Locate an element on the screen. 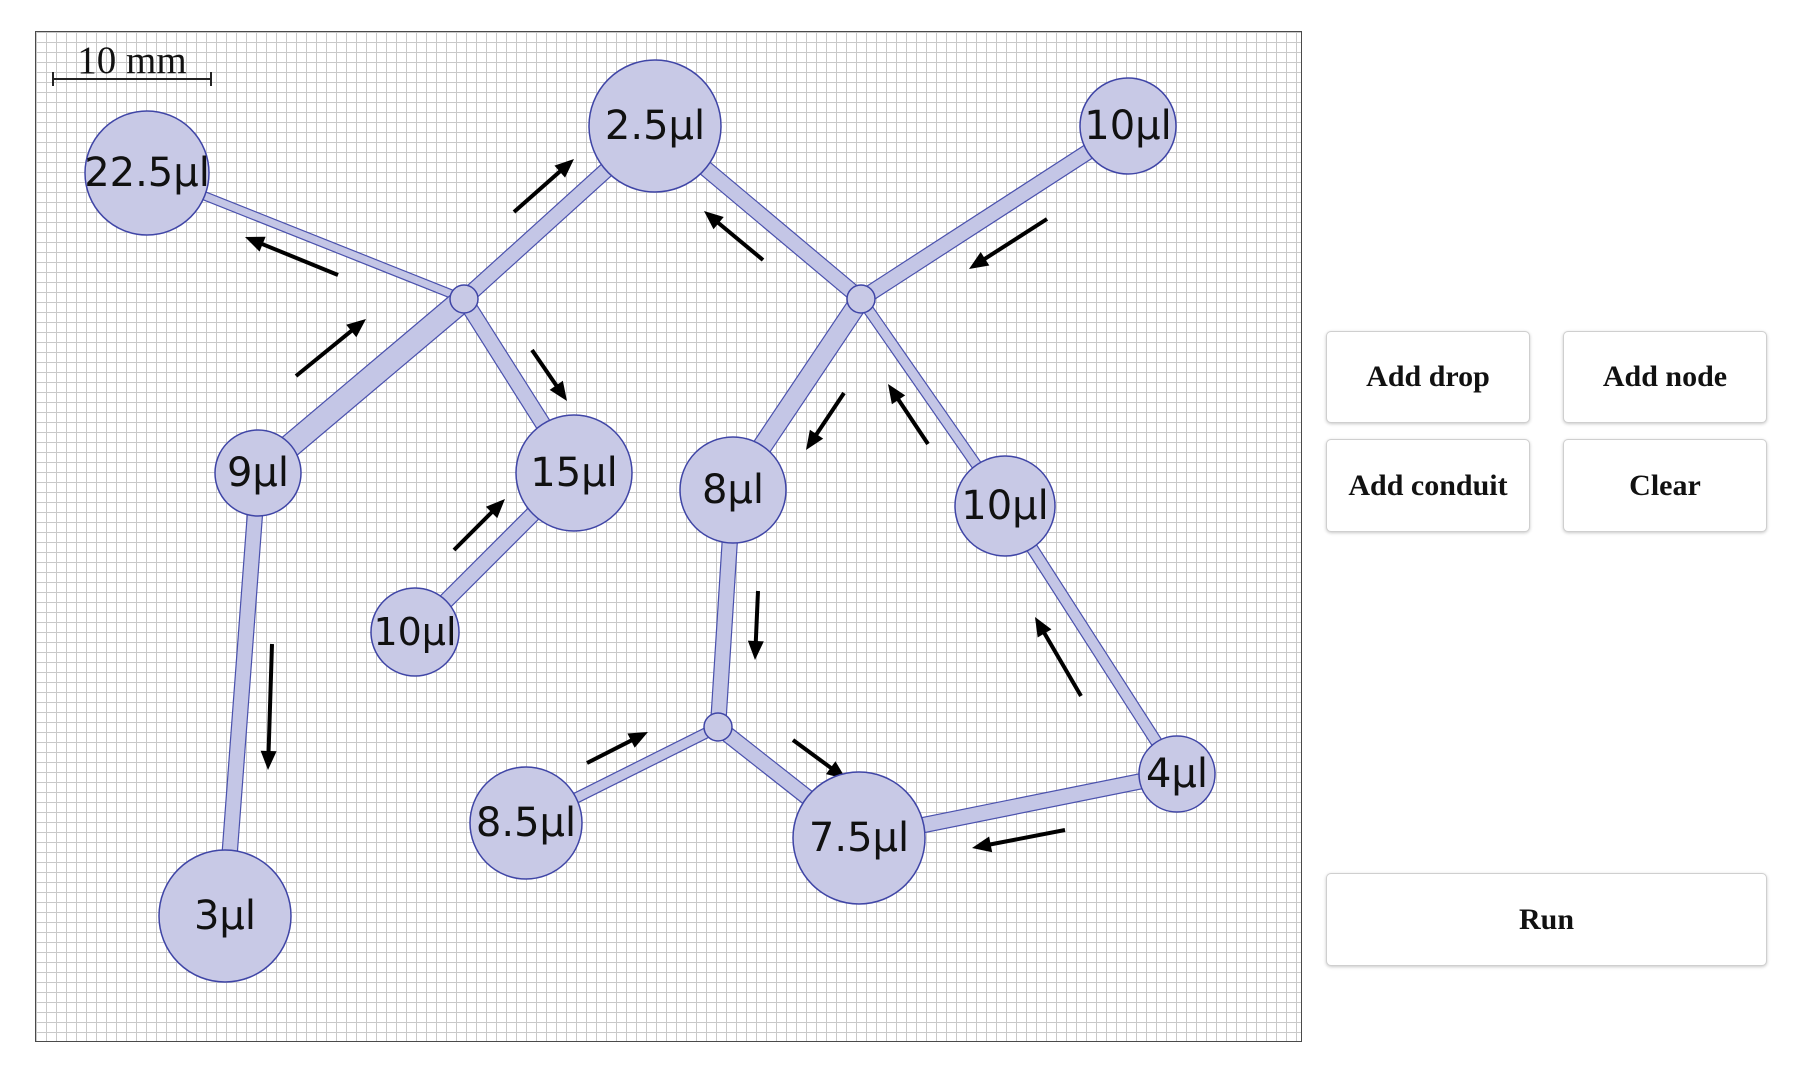 This screenshot has width=1800, height=1079. droplet-volume-label: 8.5µl is located at coordinates (526, 823).